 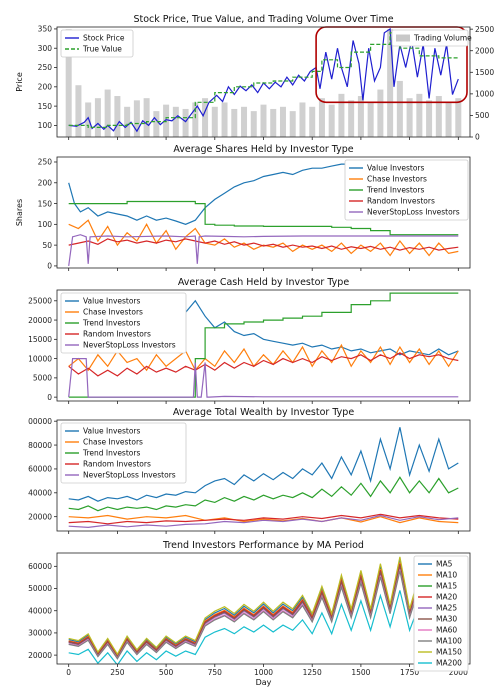 I want to click on y-tick-label: 300, so click(x=45, y=48).